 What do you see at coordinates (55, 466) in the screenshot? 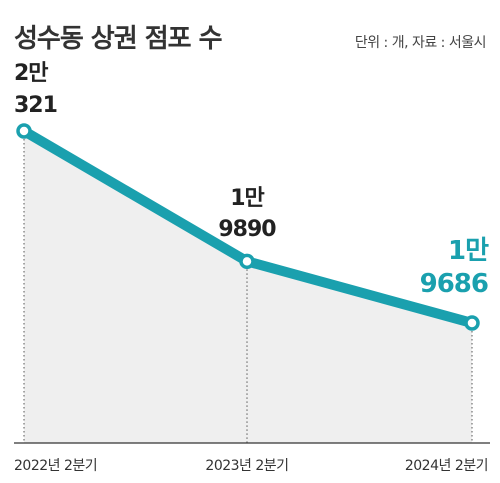
I see `x-tick-label: 2022년 2분기` at bounding box center [55, 466].